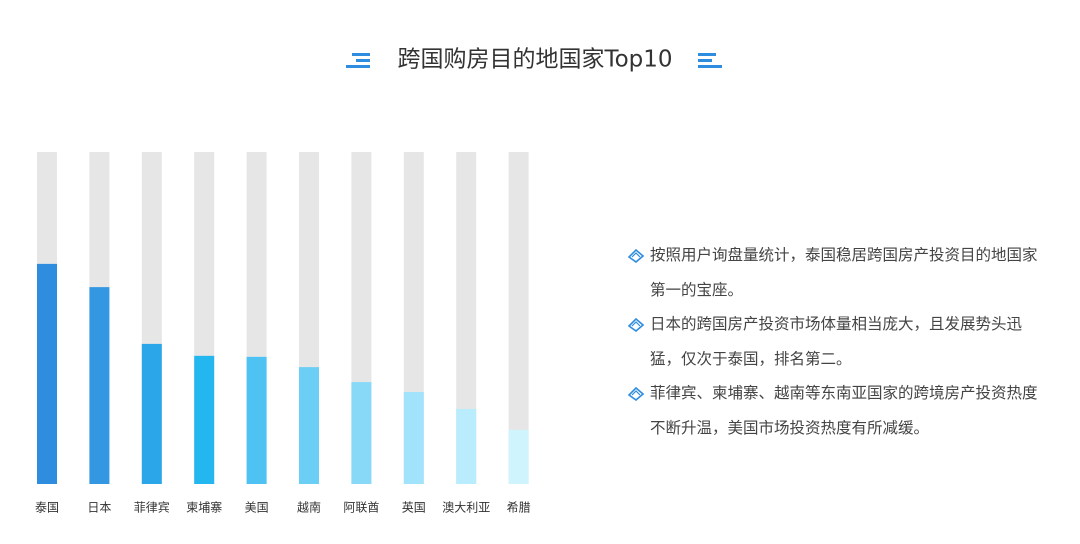 Image resolution: width=1080 pixels, height=544 pixels. Describe the element at coordinates (466, 508) in the screenshot. I see `x-tick-label: 澳大利亚` at that location.